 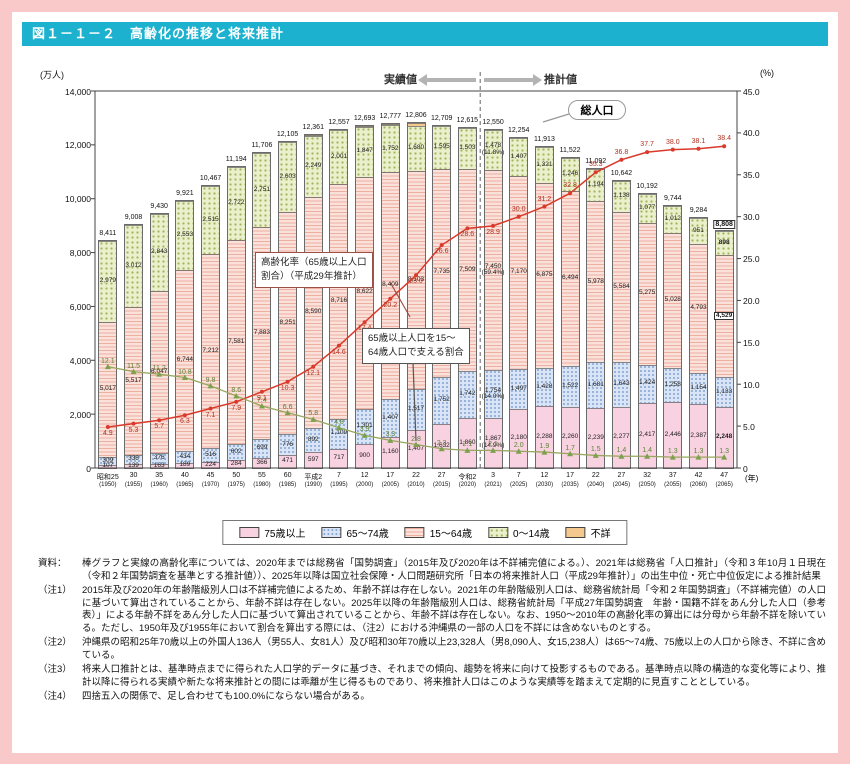 I want to click on support-ratio-value: 9.8, so click(x=210, y=380).